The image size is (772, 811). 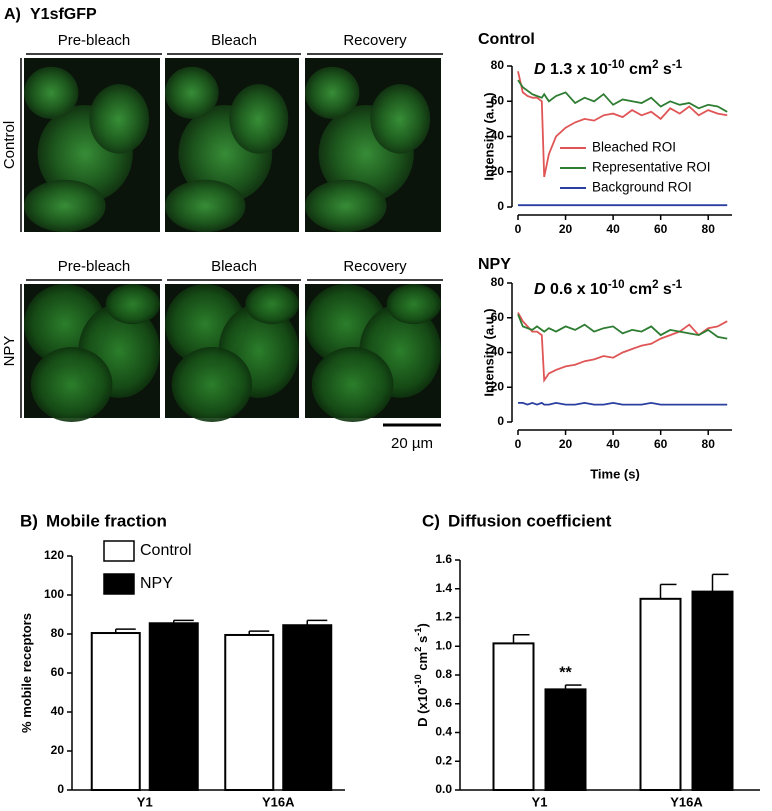 What do you see at coordinates (443, 703) in the screenshot?
I see `y-tick-label: 0.6` at bounding box center [443, 703].